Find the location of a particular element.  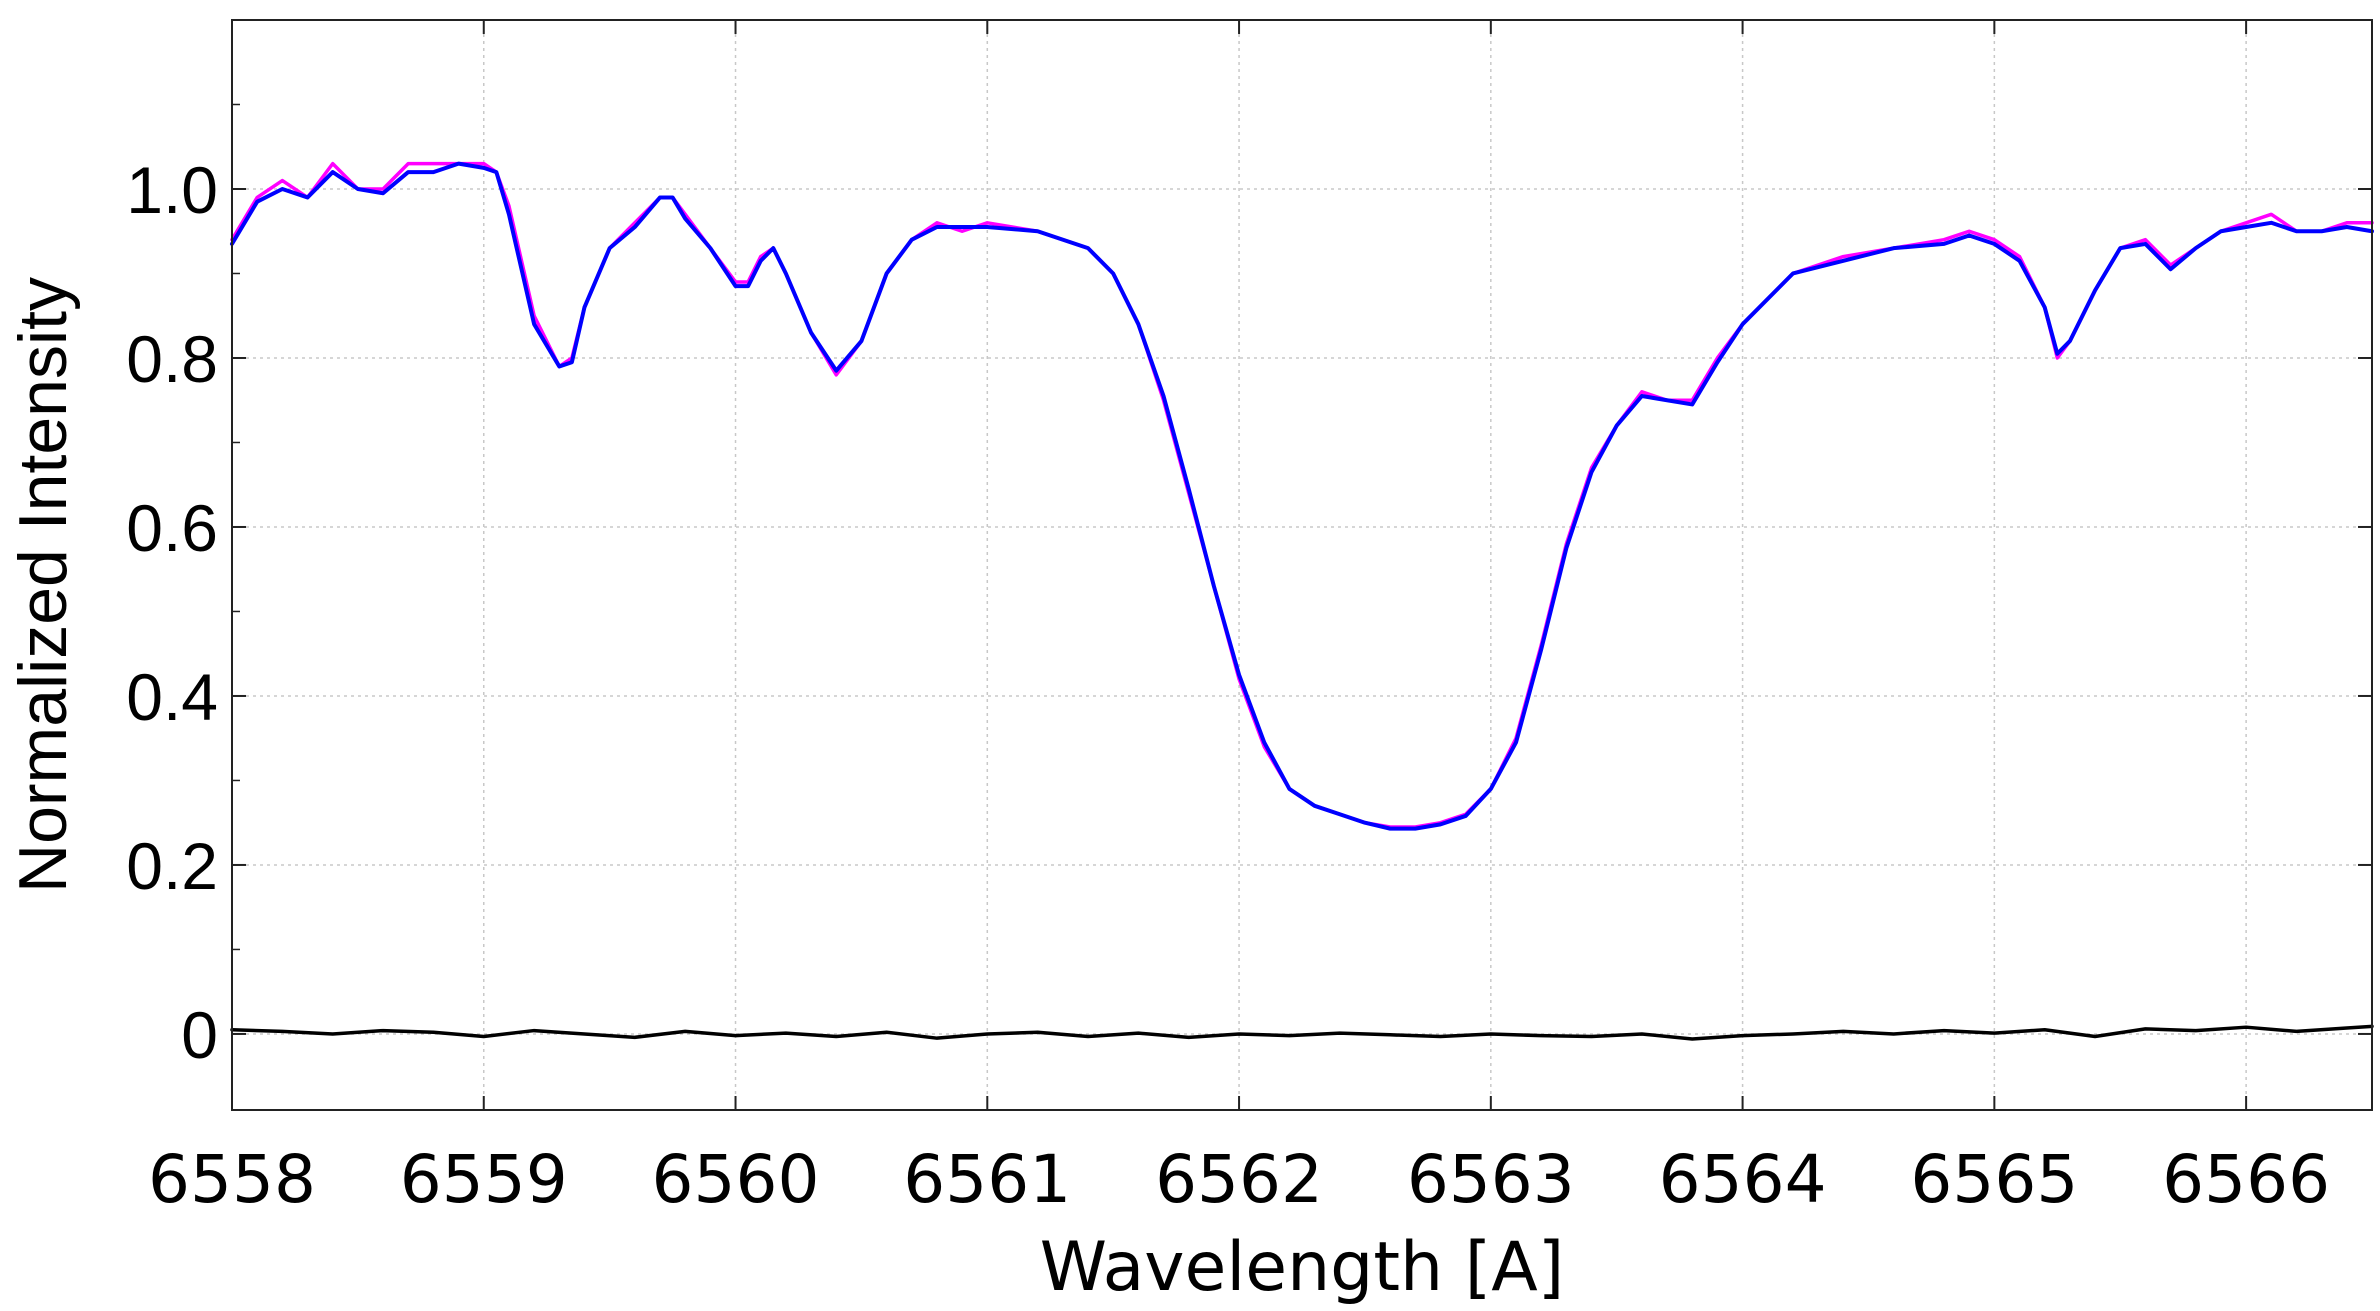

y-tick-label: 0.4 is located at coordinates (172, 697).